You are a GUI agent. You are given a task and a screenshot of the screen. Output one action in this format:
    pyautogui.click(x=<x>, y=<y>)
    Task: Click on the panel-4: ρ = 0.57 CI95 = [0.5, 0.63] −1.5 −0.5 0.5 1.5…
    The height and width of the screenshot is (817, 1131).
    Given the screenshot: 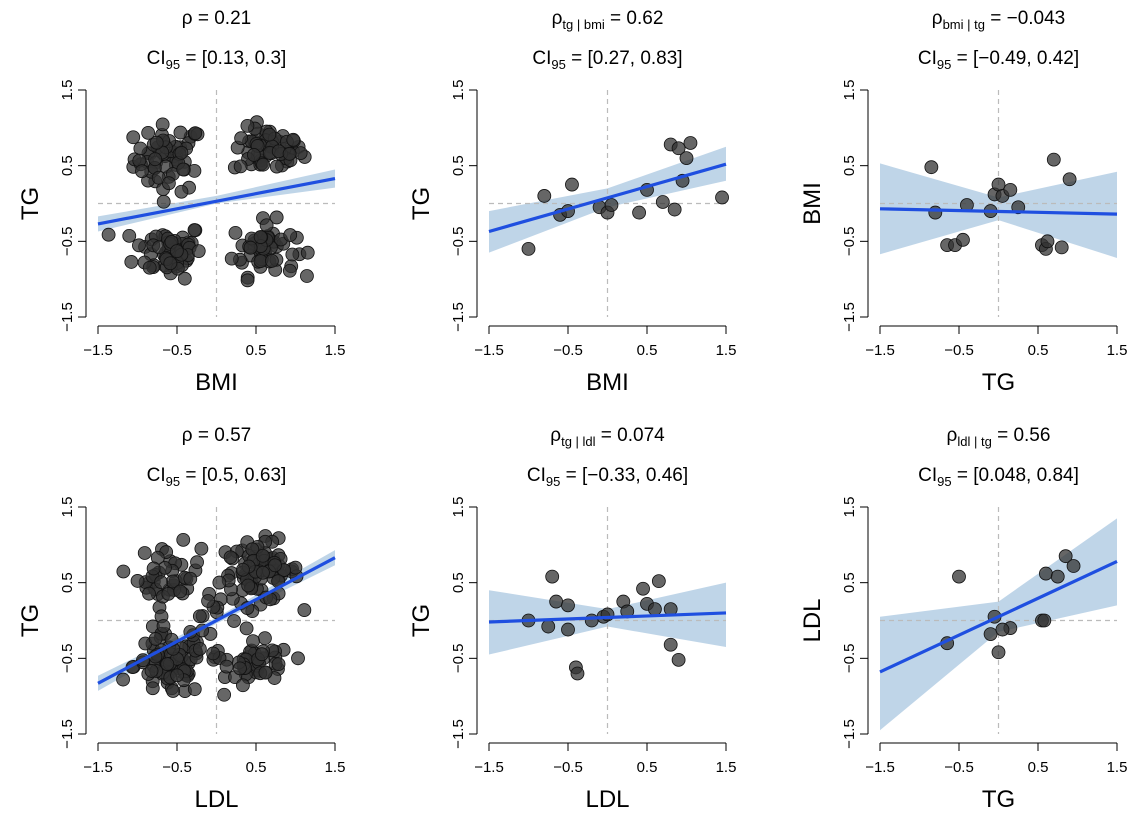 What is the action you would take?
    pyautogui.click(x=181, y=619)
    